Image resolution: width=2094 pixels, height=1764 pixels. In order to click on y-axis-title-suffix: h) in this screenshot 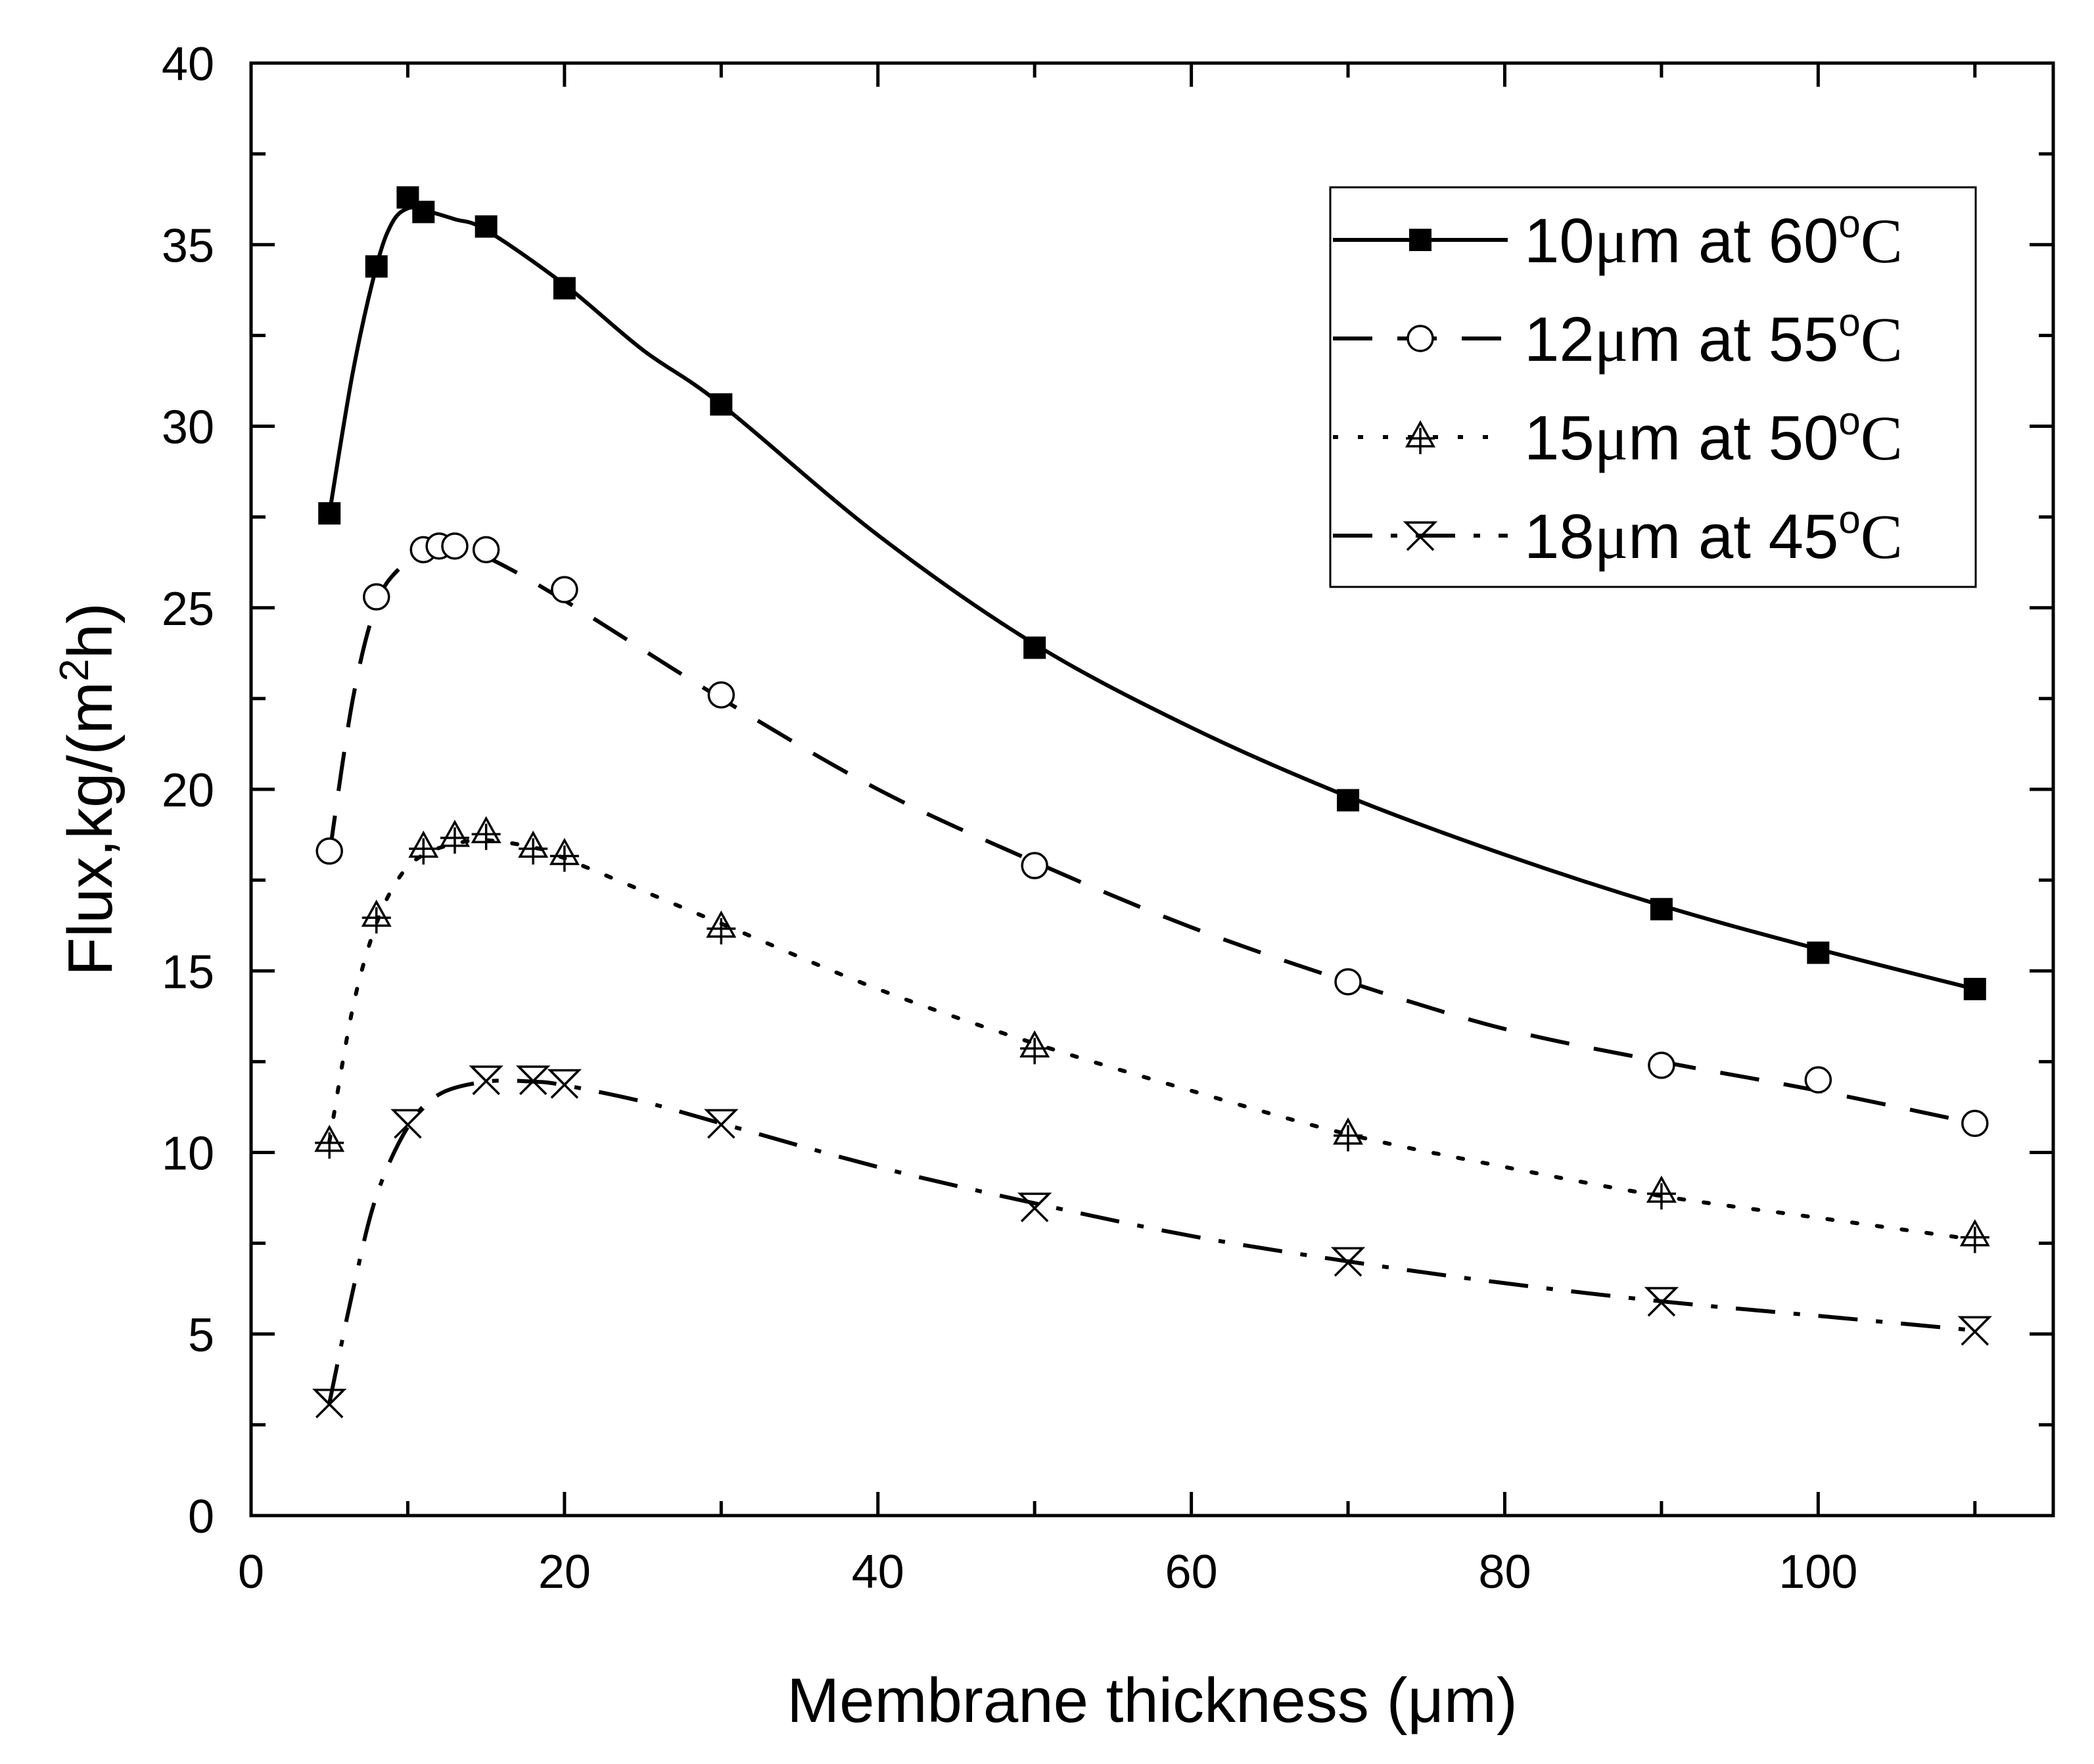, I will do `click(90, 631)`.